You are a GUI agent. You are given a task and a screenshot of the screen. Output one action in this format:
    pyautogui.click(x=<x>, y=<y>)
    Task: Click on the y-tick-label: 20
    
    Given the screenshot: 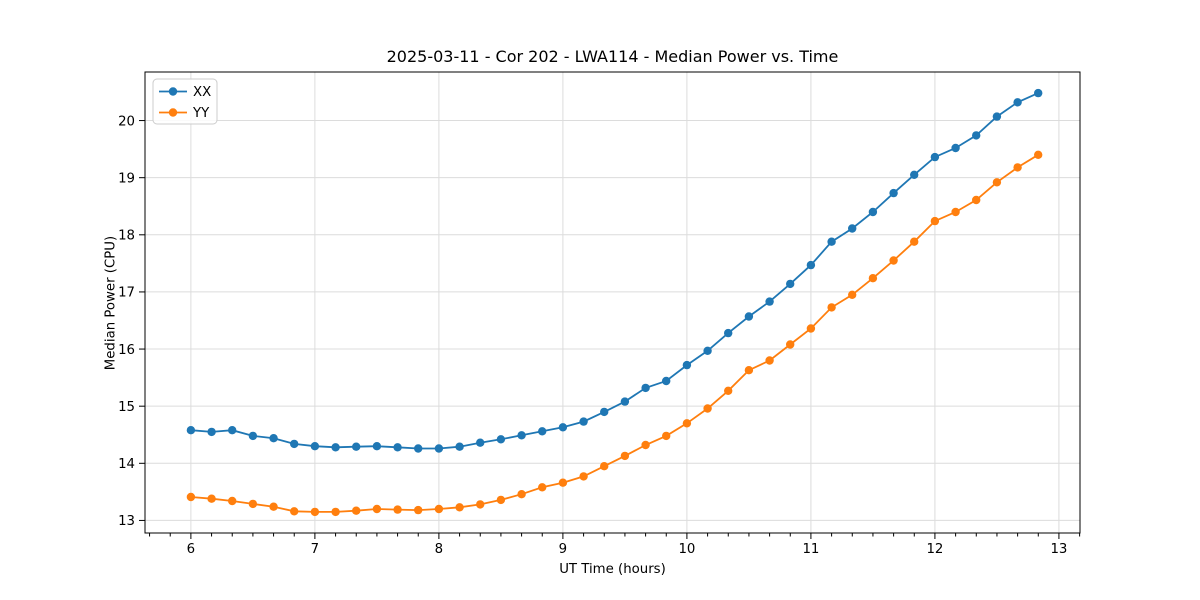 What is the action you would take?
    pyautogui.click(x=126, y=121)
    